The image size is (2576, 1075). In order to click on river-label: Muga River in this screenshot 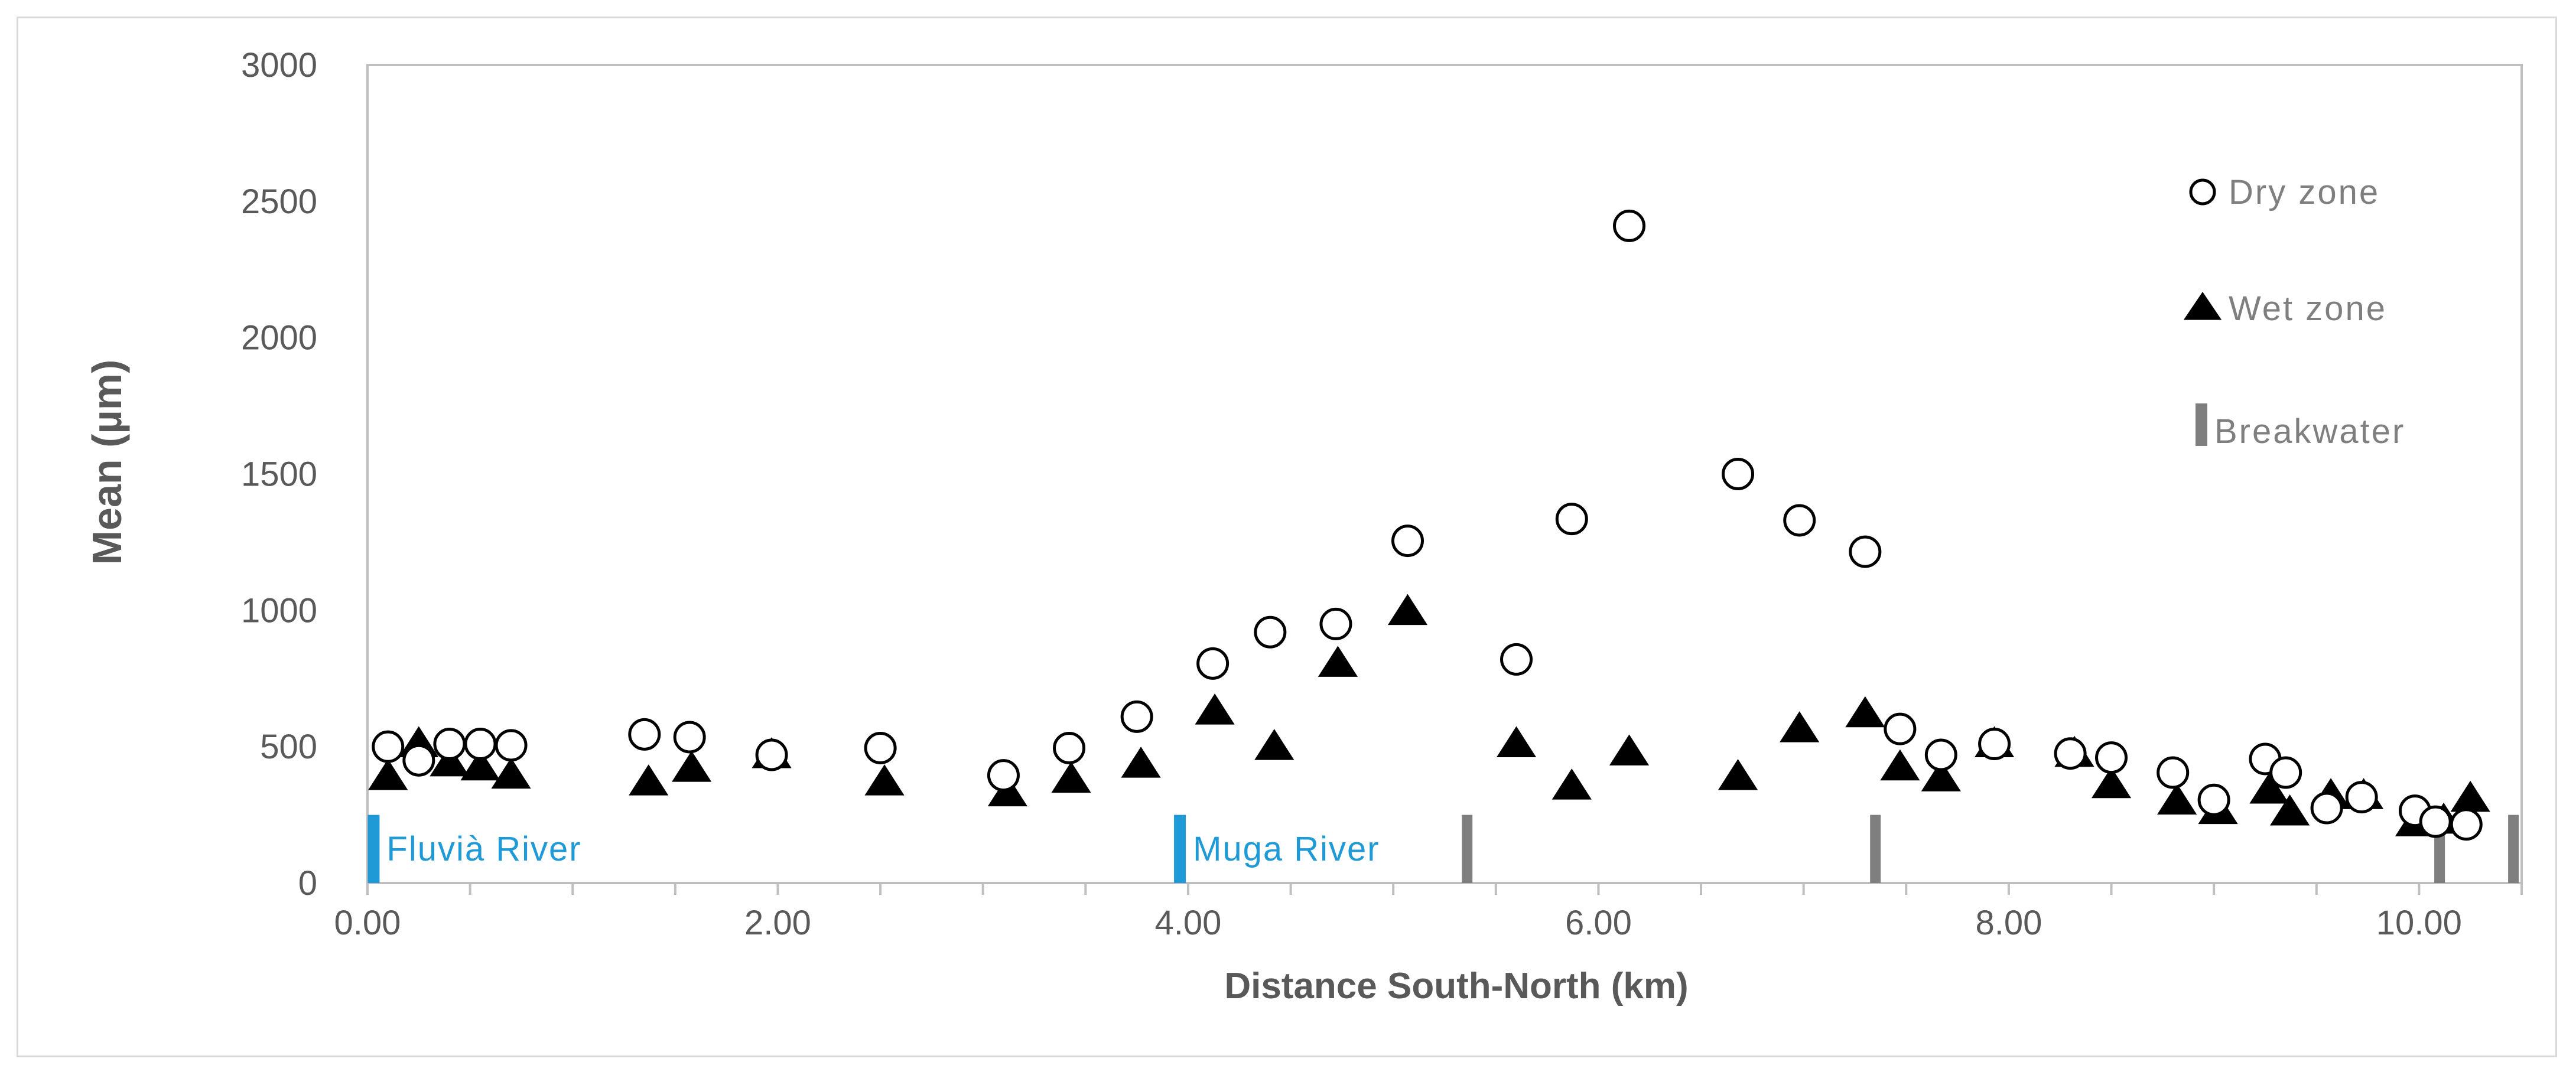, I will do `click(1286, 849)`.